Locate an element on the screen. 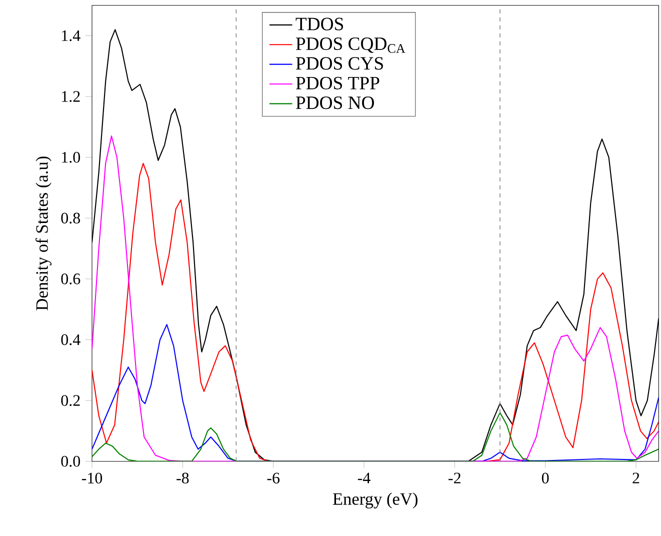 This screenshot has width=661, height=536. legend-label: PDOS CYS is located at coordinates (339, 63).